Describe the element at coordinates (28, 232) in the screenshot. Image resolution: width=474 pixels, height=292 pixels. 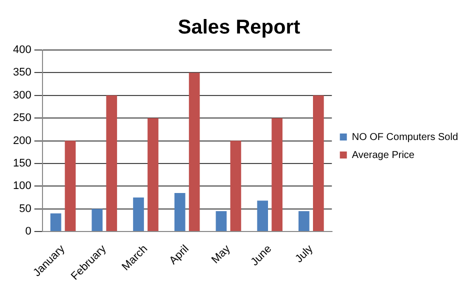
I see `y-tick-label: 0` at that location.